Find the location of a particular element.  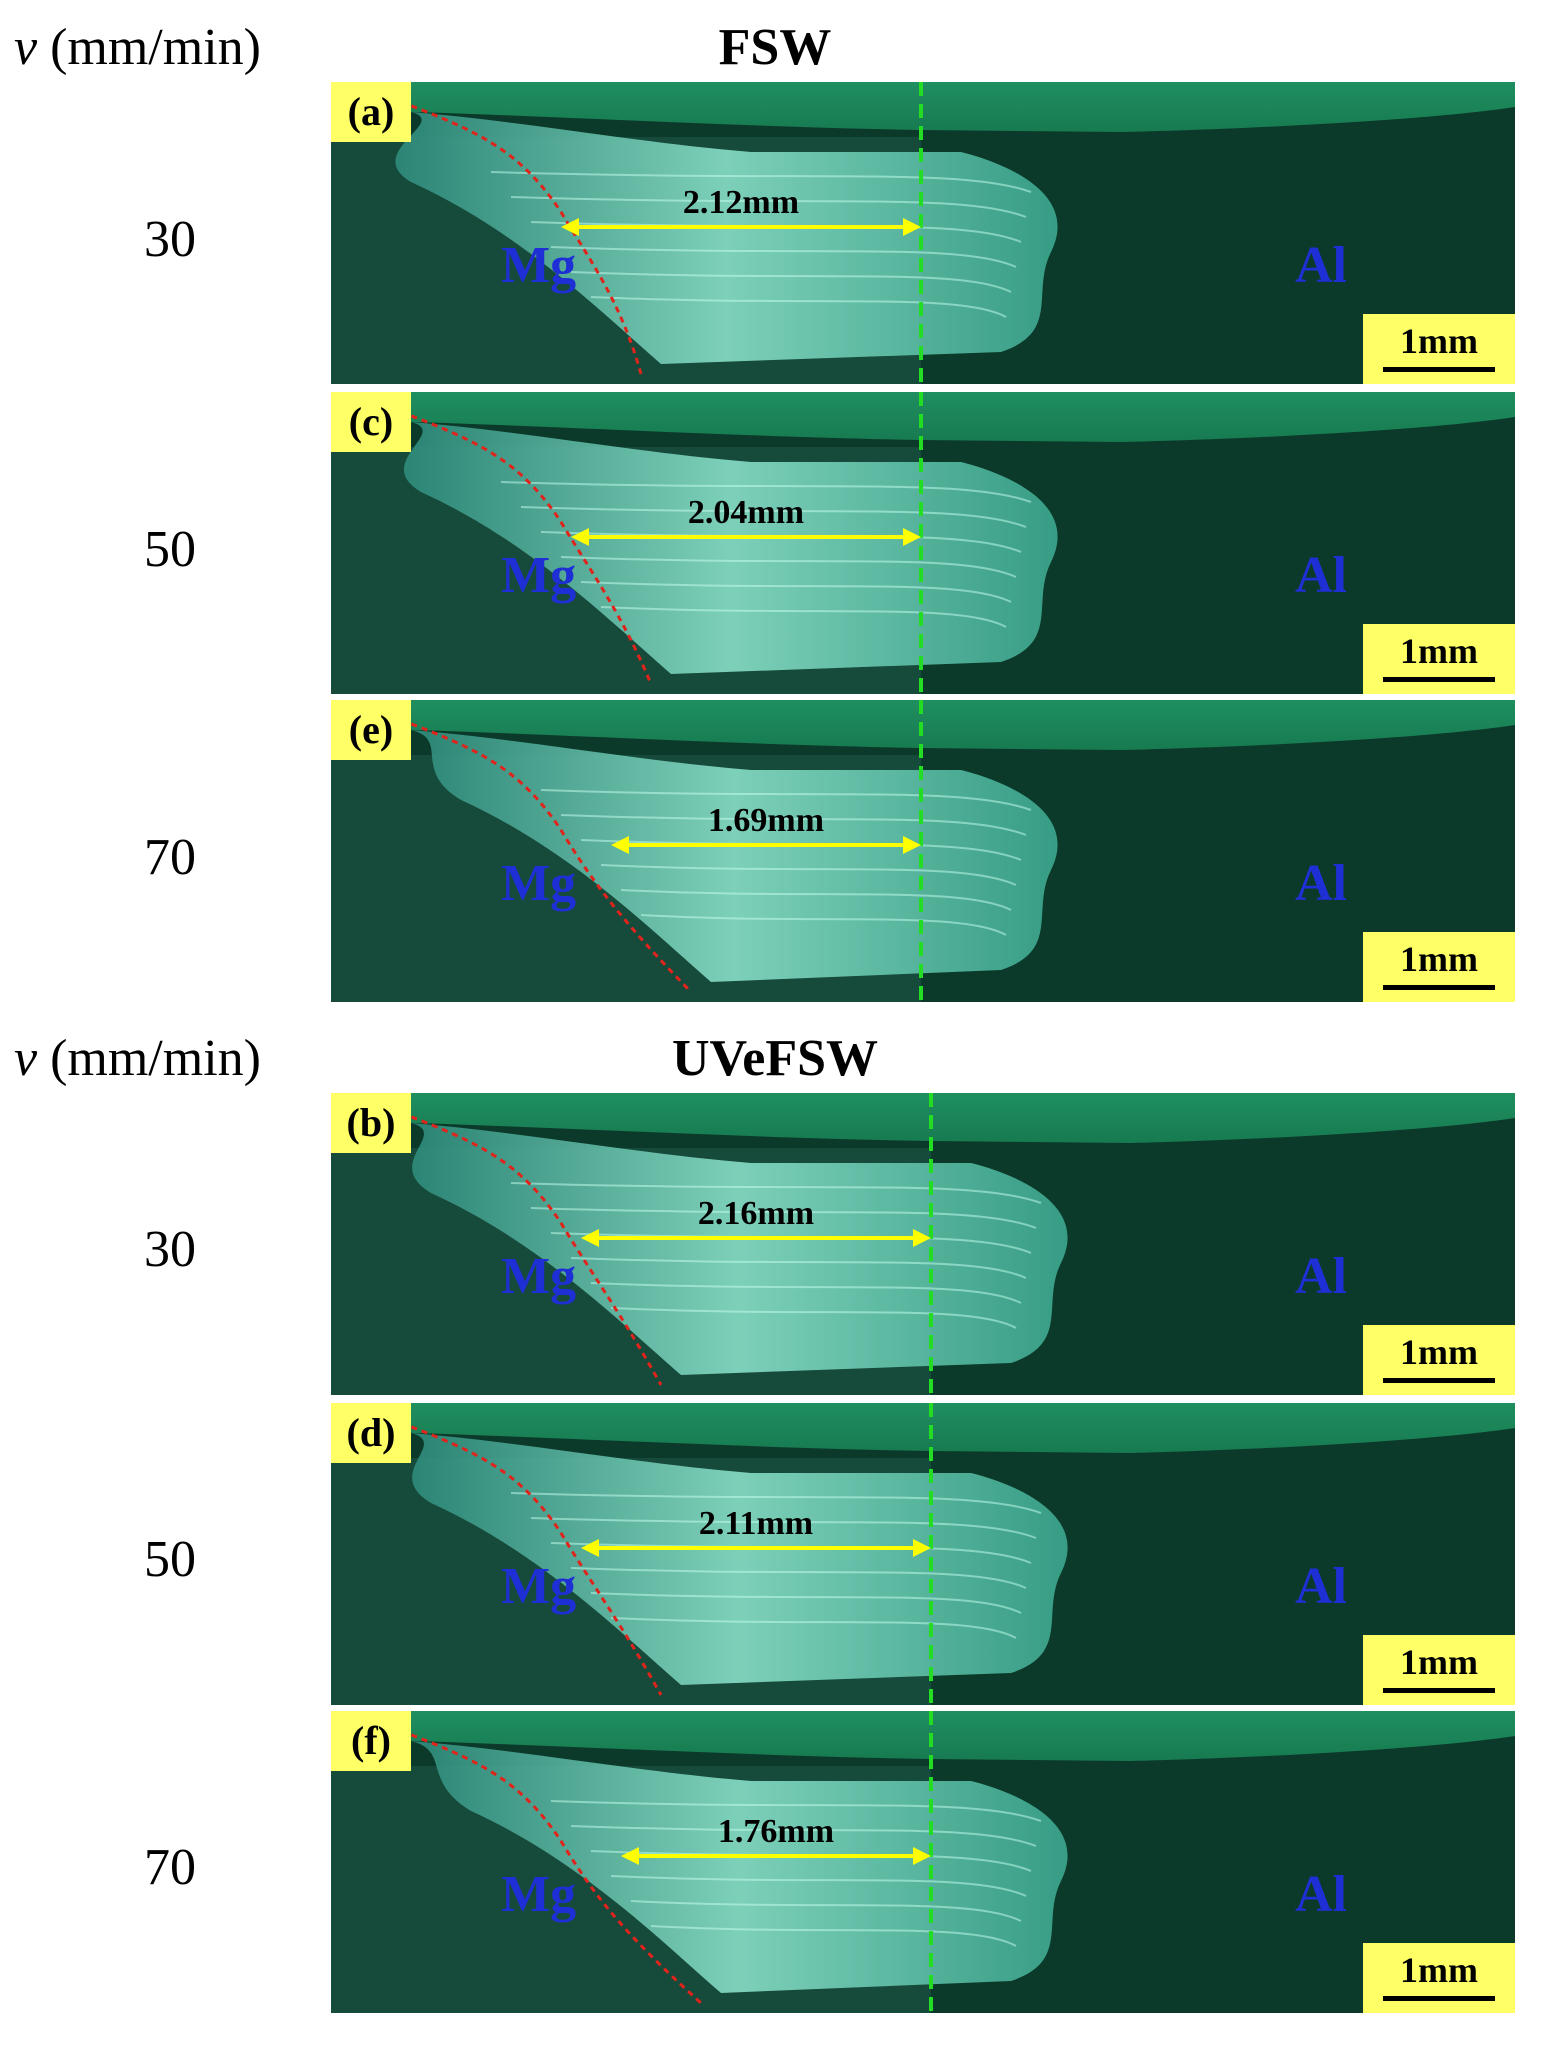

micrograph-image: 1.69mm Mg Al is located at coordinates (923, 851).